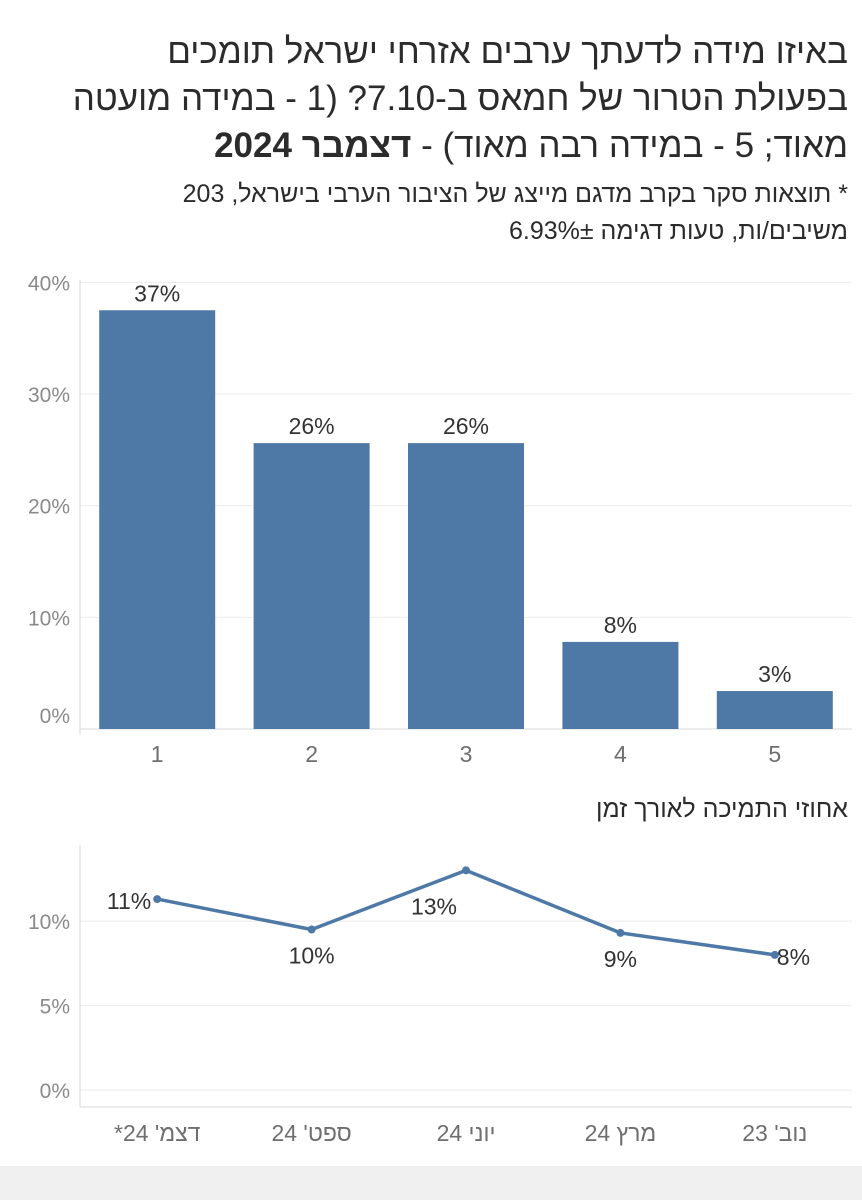  I want to click on line-data-label: 13%, so click(434, 906).